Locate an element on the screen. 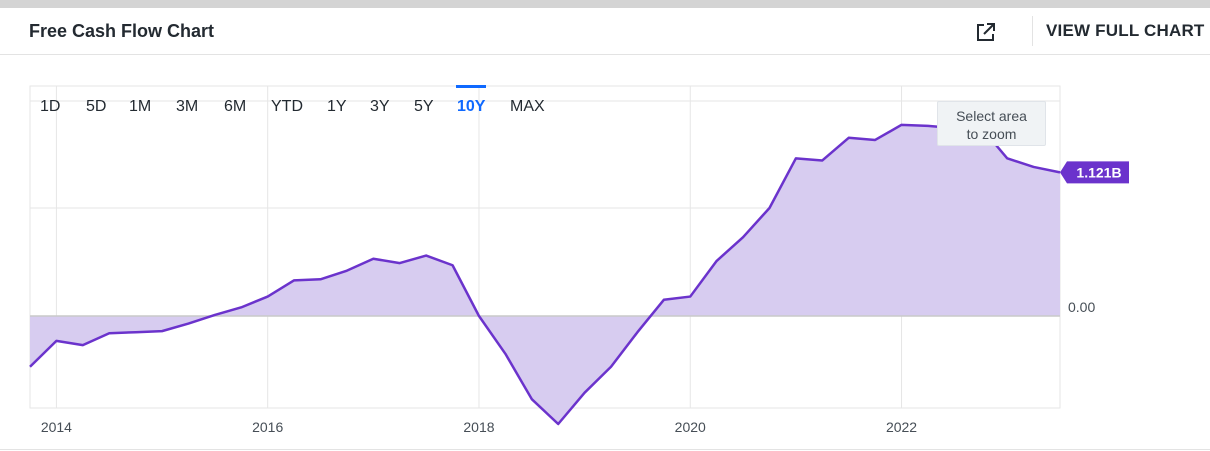 The width and height of the screenshot is (1210, 451). last-value-label: 1.121B is located at coordinates (1098, 172).